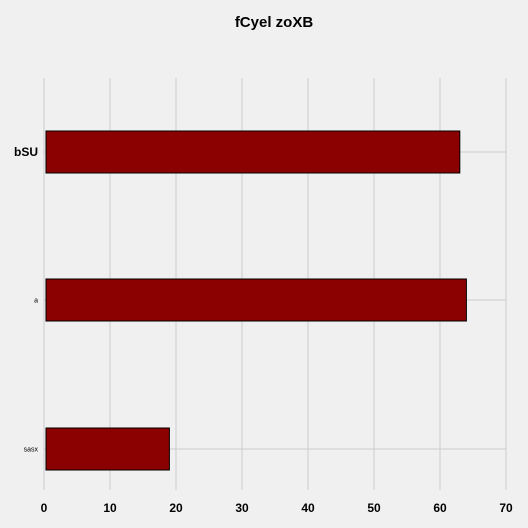 This screenshot has width=528, height=528. I want to click on chart-title: fCyel zoXB, so click(274, 22).